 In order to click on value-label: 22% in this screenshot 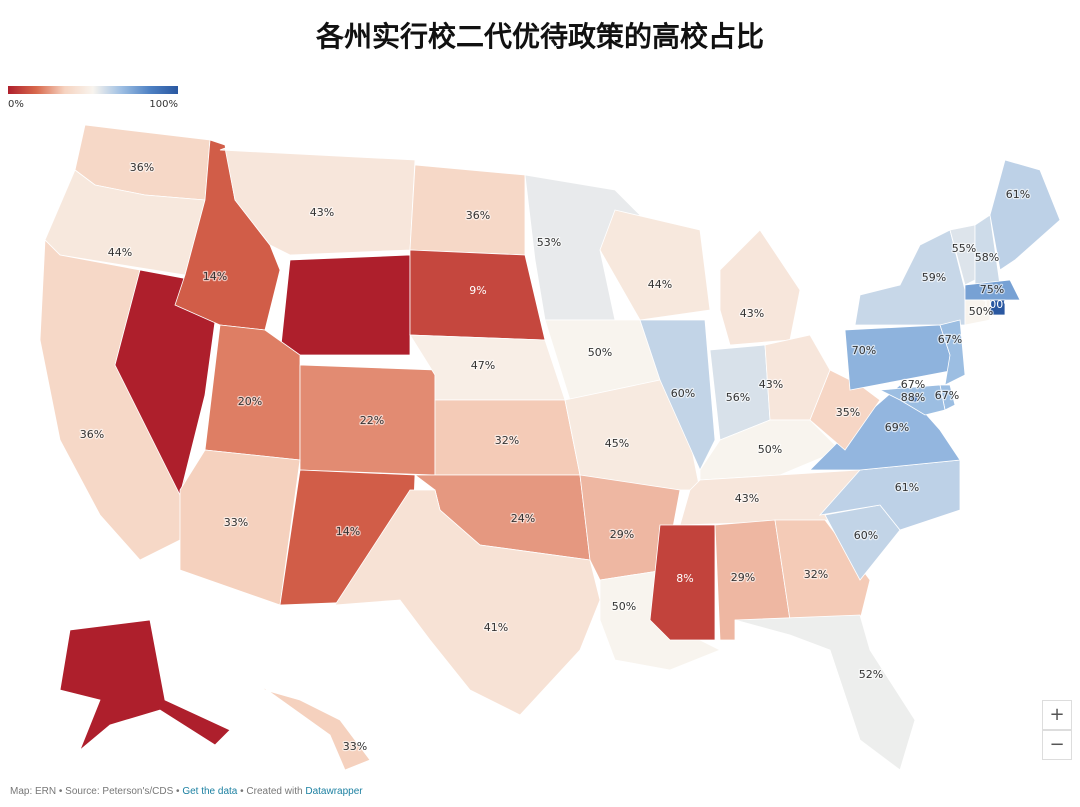, I will do `click(372, 420)`.